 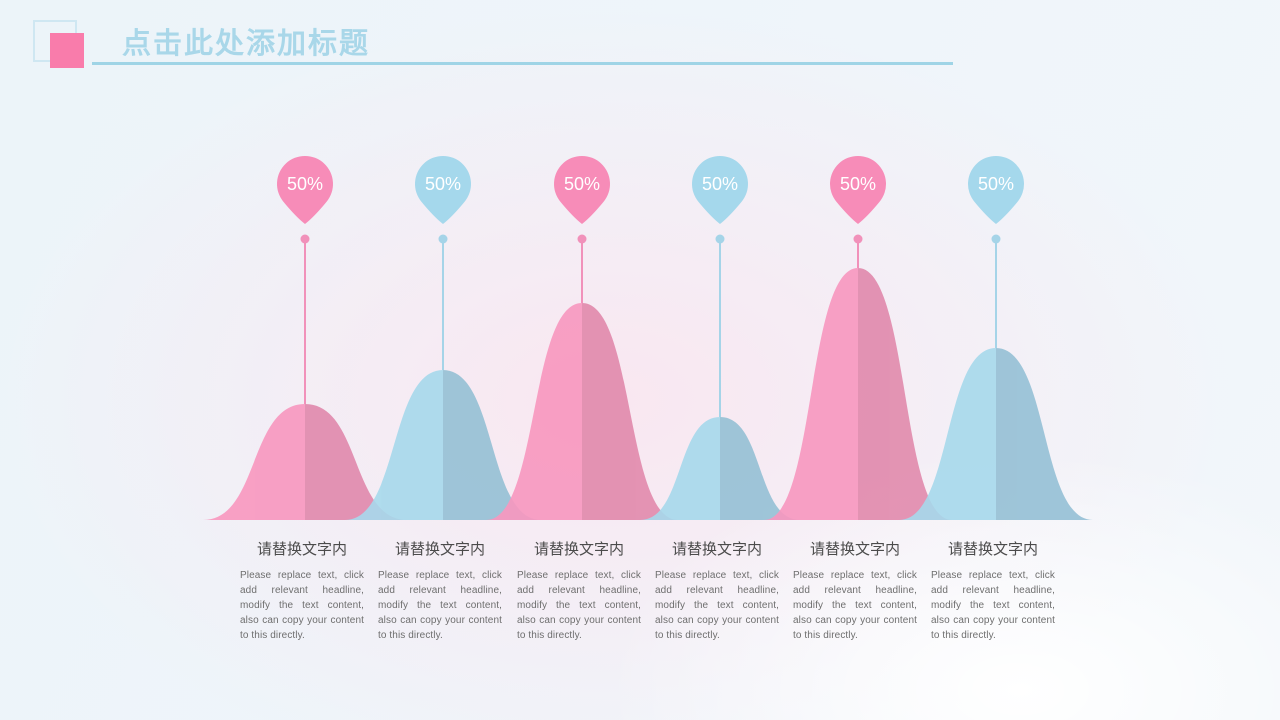 What do you see at coordinates (246, 44) in the screenshot?
I see `slide-title: 点击此处添加标题` at bounding box center [246, 44].